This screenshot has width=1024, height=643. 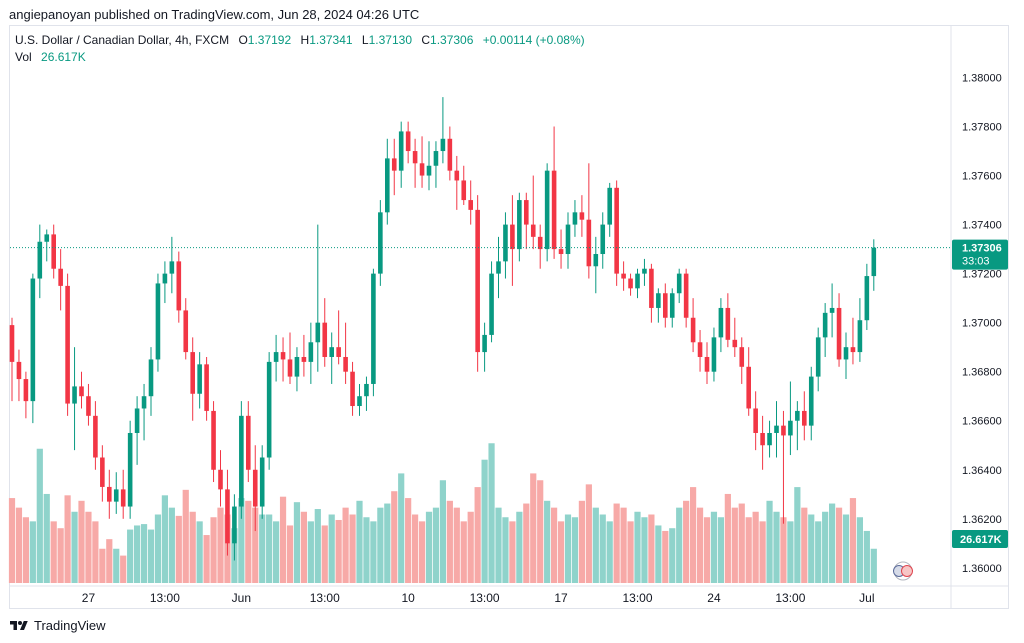 I want to click on symbol-title: U.S. Dollar / Canadian Dollar, 4h, FXCM, so click(x=122, y=40).